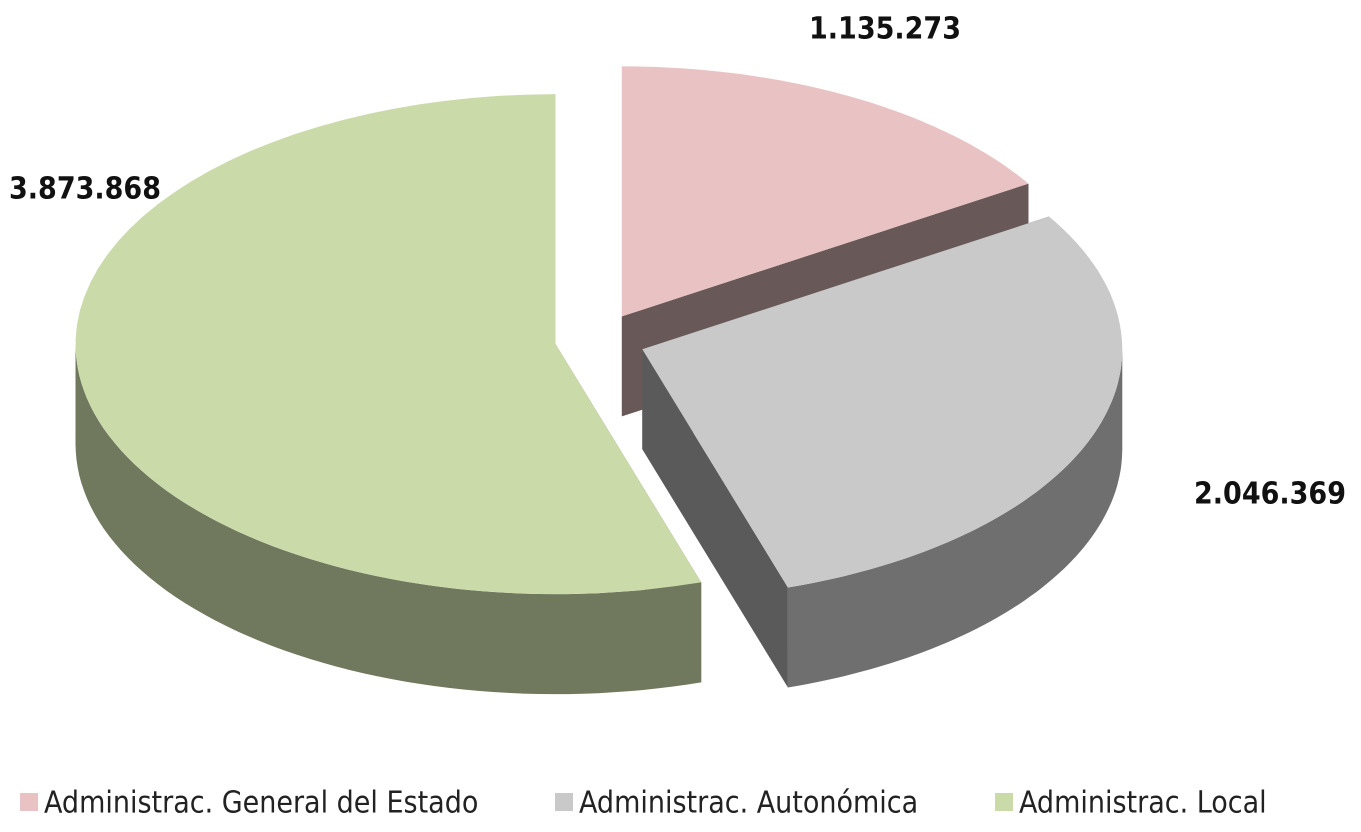 The image size is (1361, 832). What do you see at coordinates (825, 191) in the screenshot?
I see `slice` at bounding box center [825, 191].